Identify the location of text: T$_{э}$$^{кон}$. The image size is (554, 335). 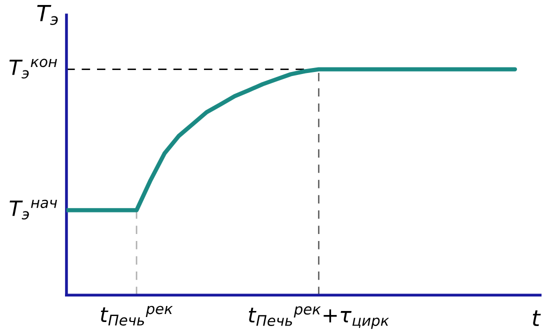
(33, 68).